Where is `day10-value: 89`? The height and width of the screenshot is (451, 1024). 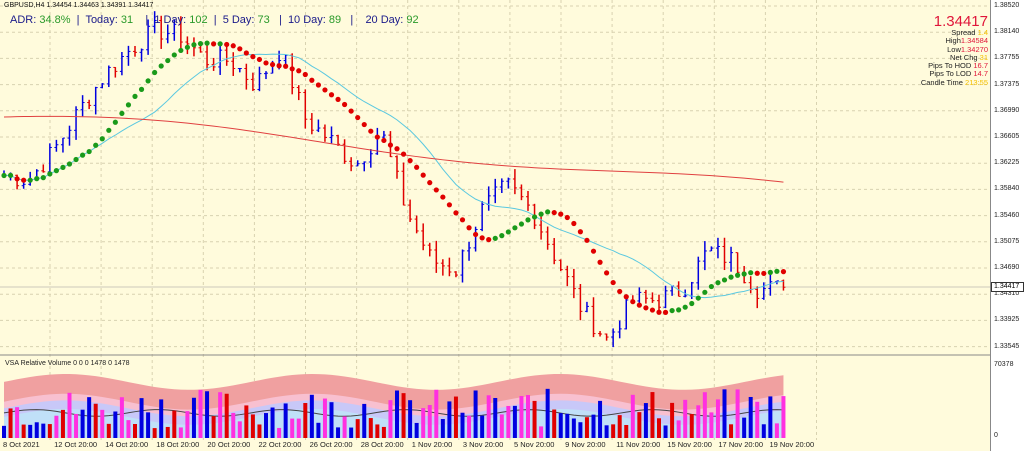 day10-value: 89 is located at coordinates (335, 20).